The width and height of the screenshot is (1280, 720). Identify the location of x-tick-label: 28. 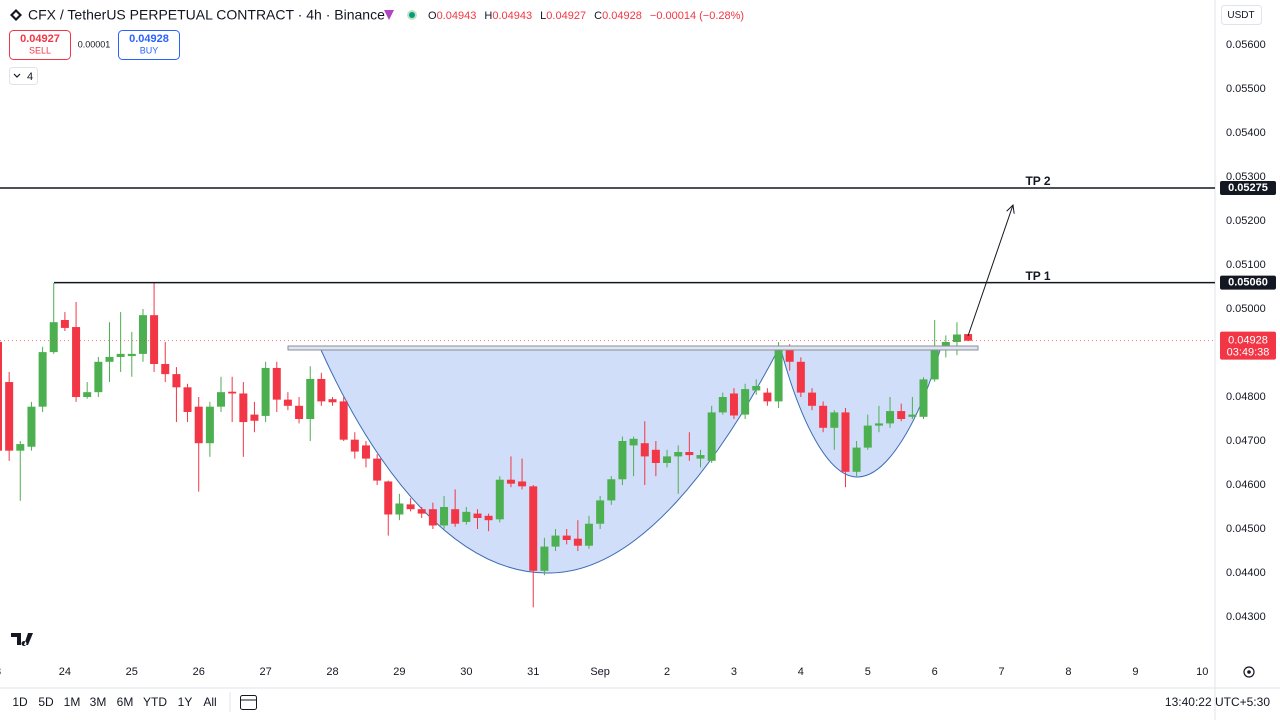
(332, 672).